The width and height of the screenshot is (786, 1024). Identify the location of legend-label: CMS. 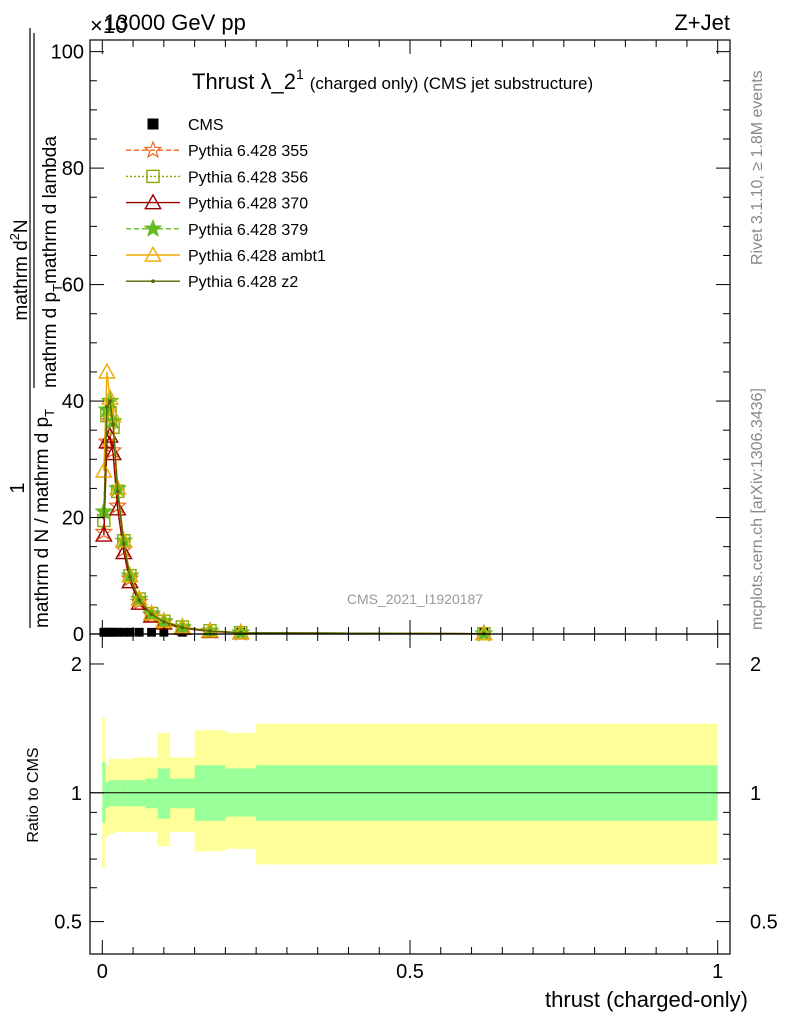
(206, 125).